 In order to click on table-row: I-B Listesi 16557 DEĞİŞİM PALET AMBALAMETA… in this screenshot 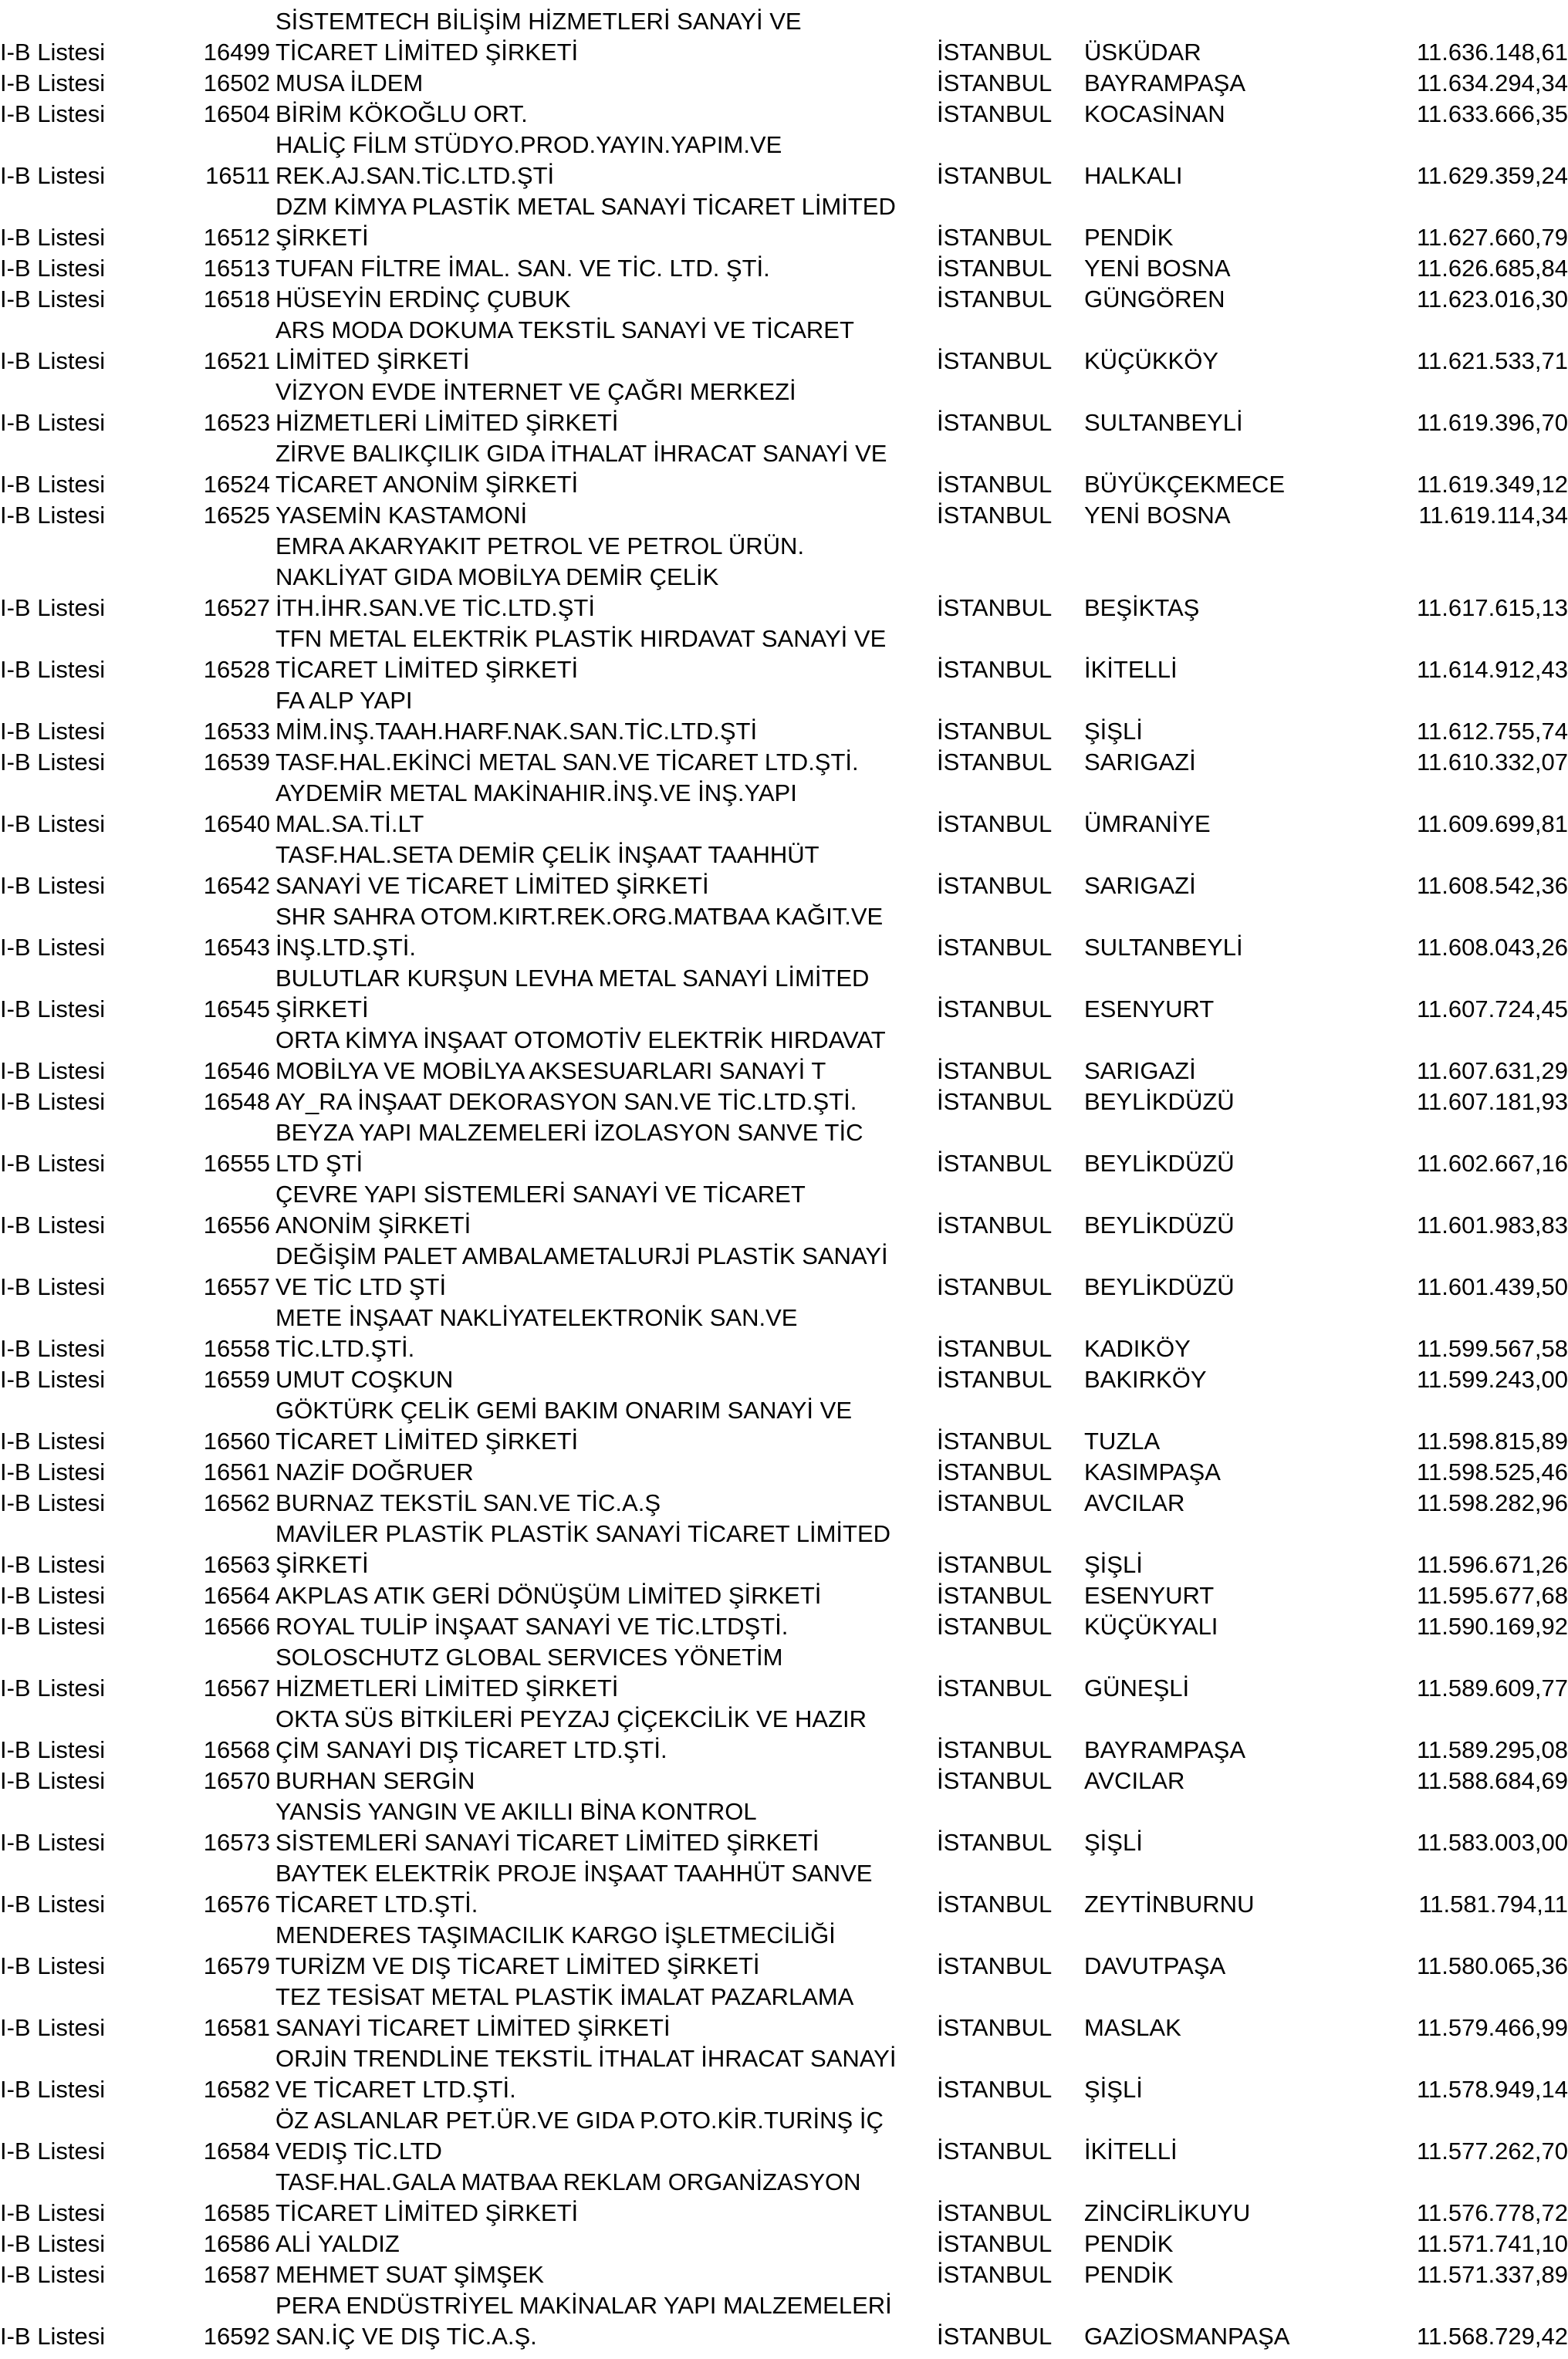, I will do `click(784, 1272)`.